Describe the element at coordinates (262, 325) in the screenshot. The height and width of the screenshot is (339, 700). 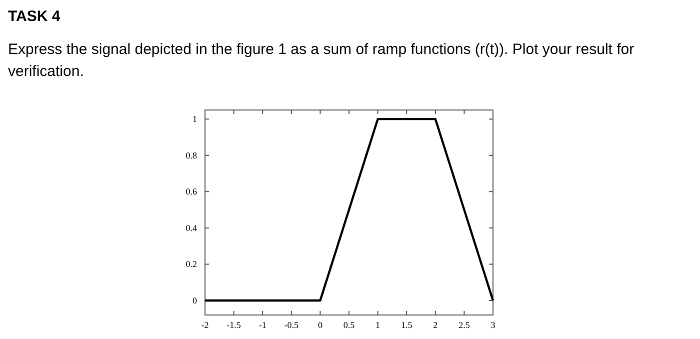
I see `x-tick-label: -1` at that location.